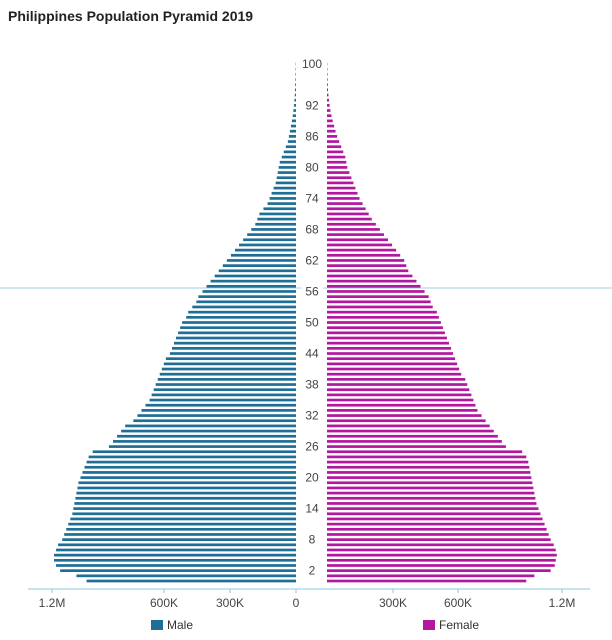 The height and width of the screenshot is (640, 612). I want to click on age-tick-74: 74, so click(312, 198).